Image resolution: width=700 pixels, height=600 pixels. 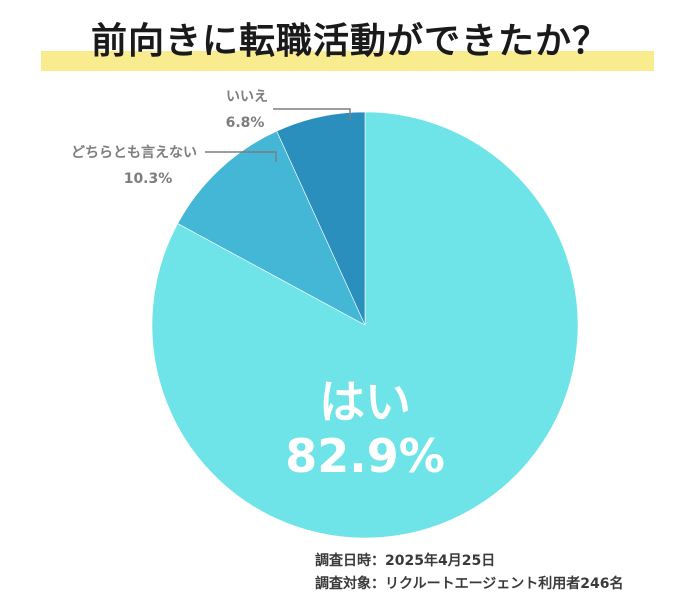 I want to click on slice-value-yes: 82.9%, so click(x=365, y=456).